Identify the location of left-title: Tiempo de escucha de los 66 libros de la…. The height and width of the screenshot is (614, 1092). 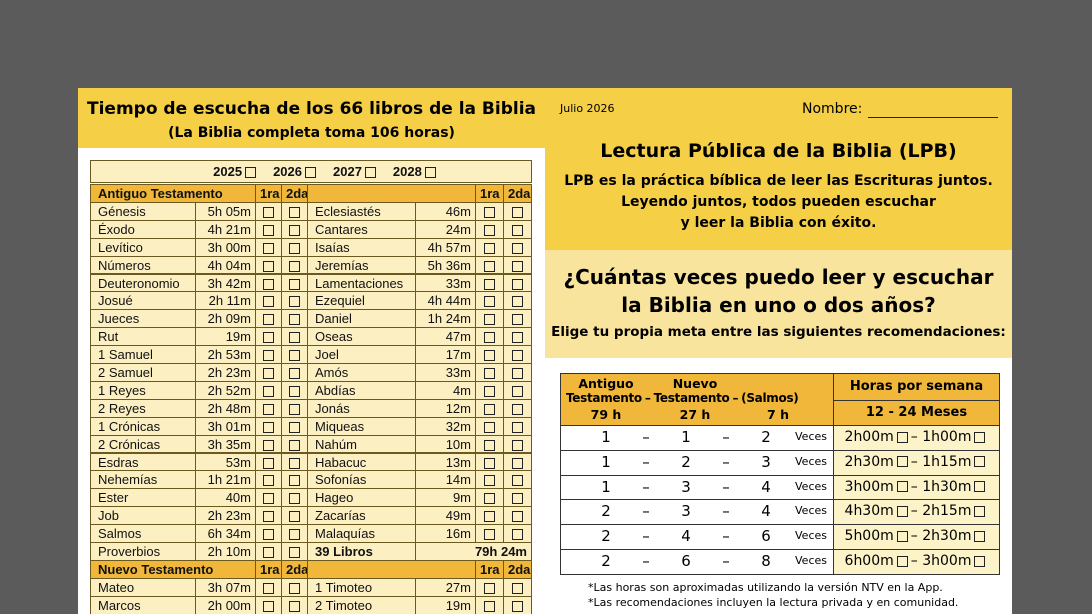
(311, 109).